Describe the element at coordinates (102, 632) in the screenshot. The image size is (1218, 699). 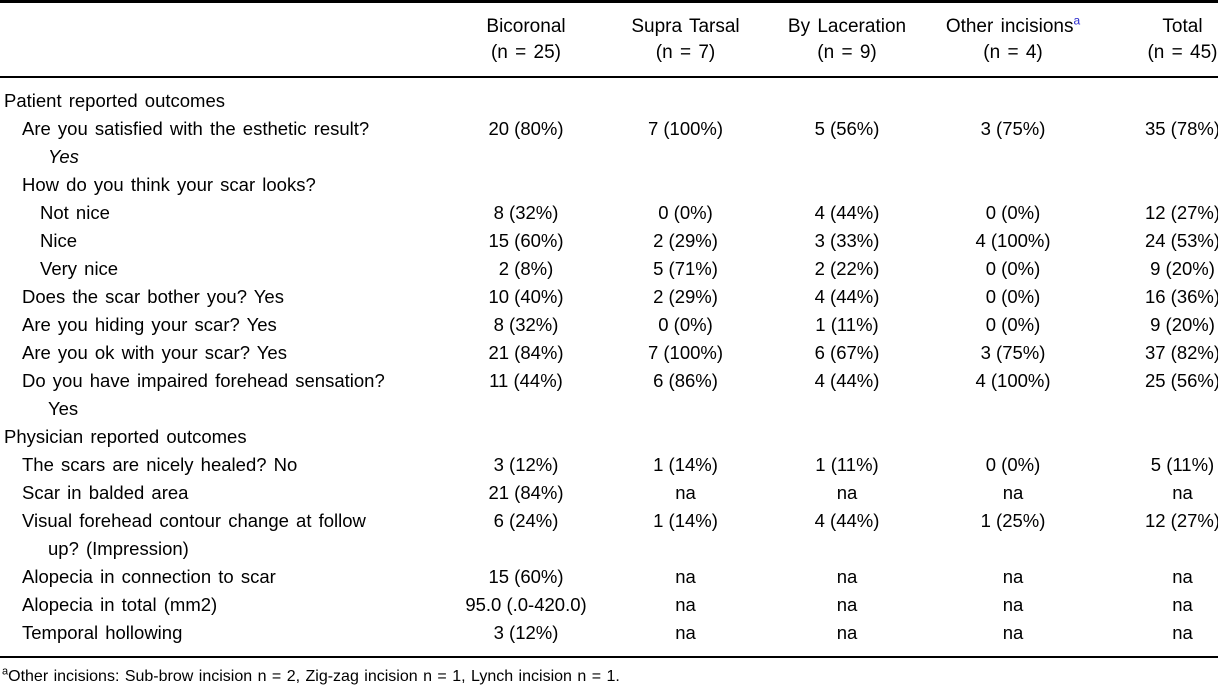
I see `row-label-line1: Temporal hollowing` at that location.